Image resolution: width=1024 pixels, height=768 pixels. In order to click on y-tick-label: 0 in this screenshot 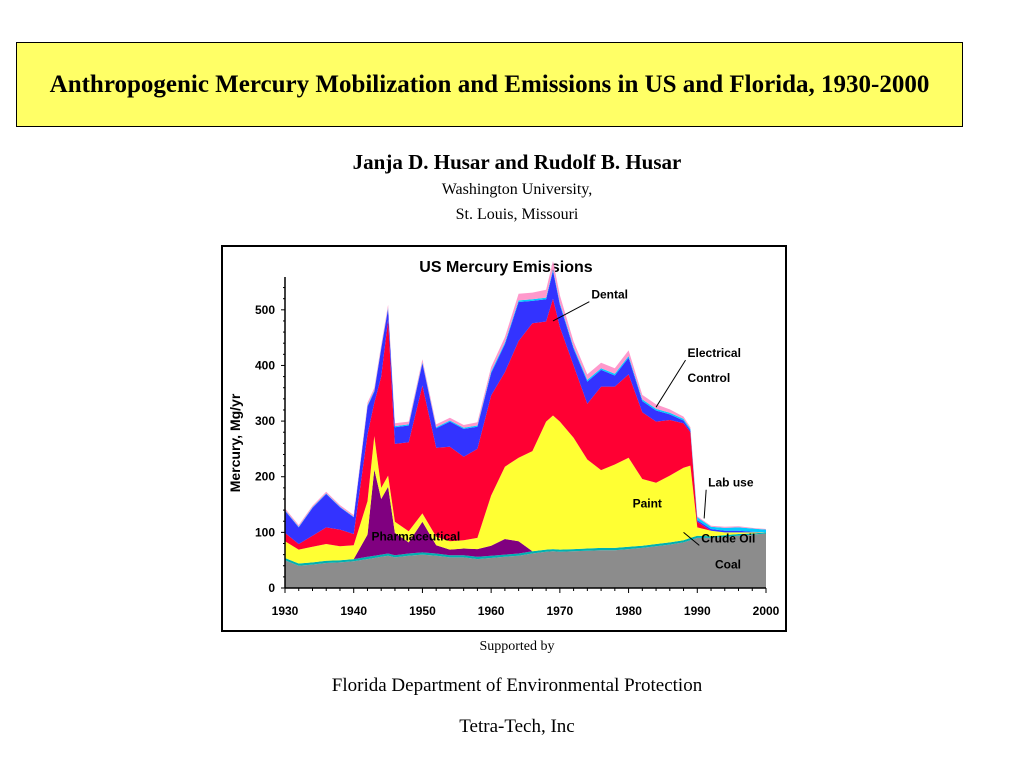, I will do `click(271, 588)`.